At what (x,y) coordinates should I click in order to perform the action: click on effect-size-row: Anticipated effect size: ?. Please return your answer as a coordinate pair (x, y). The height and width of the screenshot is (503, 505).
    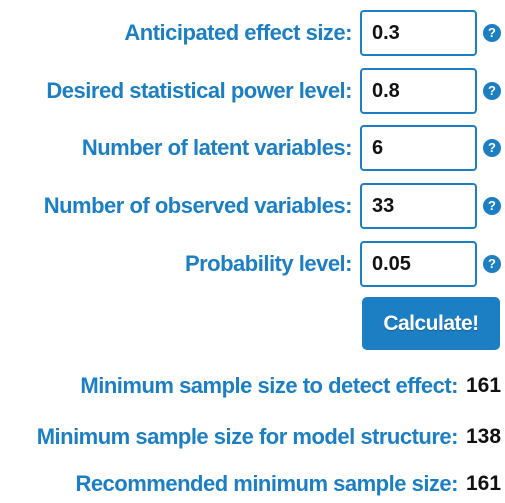
    Looking at the image, I should click on (252, 33).